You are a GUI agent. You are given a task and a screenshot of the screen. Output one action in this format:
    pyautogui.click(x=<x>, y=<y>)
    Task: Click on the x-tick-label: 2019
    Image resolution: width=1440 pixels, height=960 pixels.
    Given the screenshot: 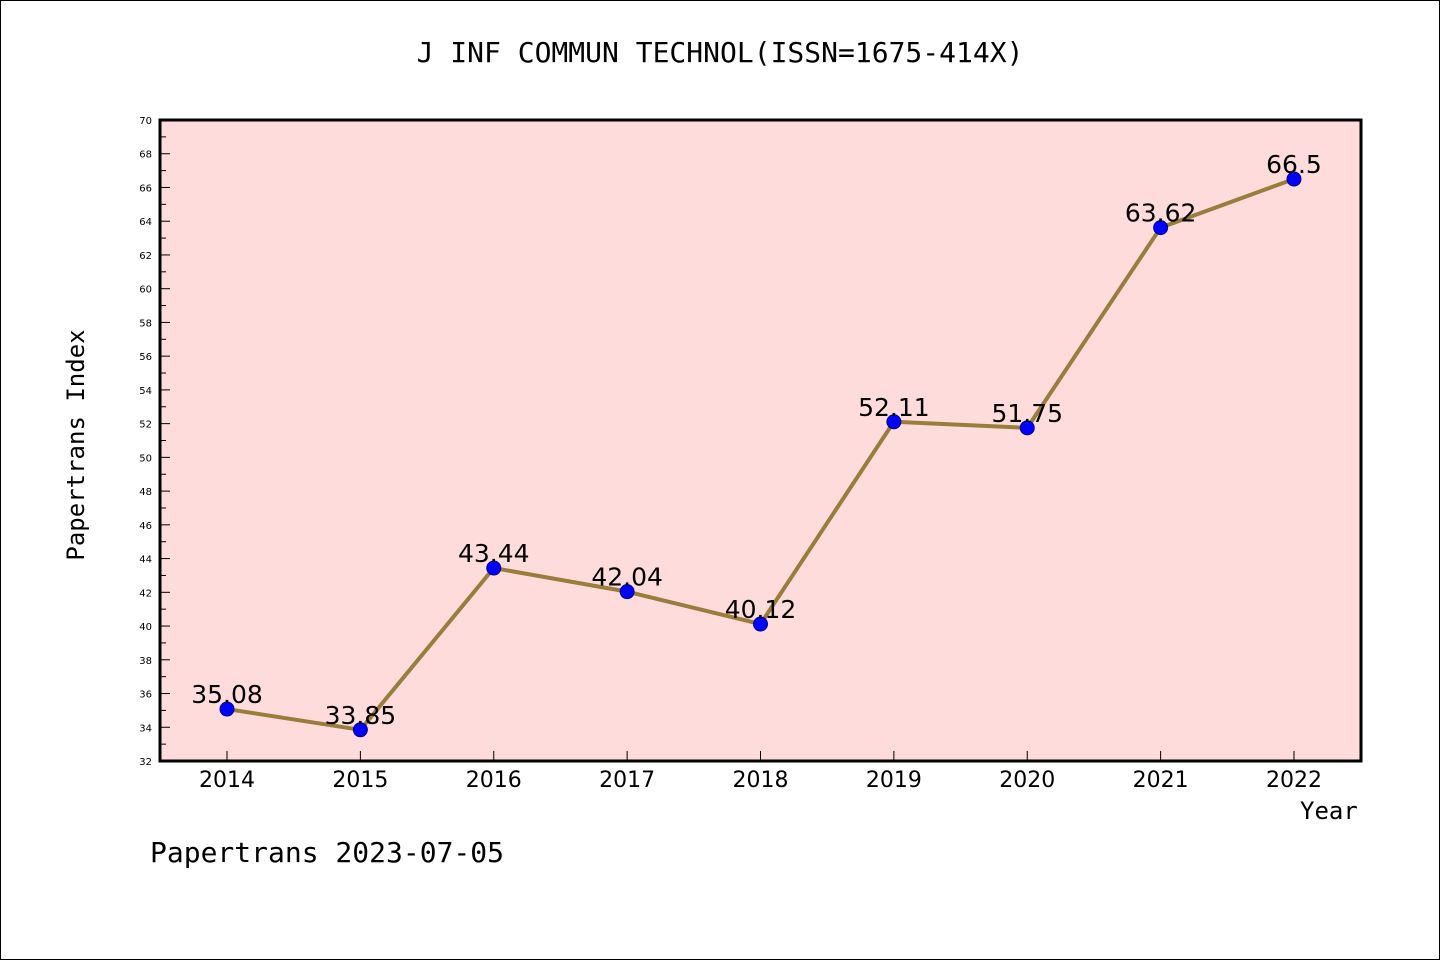 What is the action you would take?
    pyautogui.click(x=894, y=780)
    